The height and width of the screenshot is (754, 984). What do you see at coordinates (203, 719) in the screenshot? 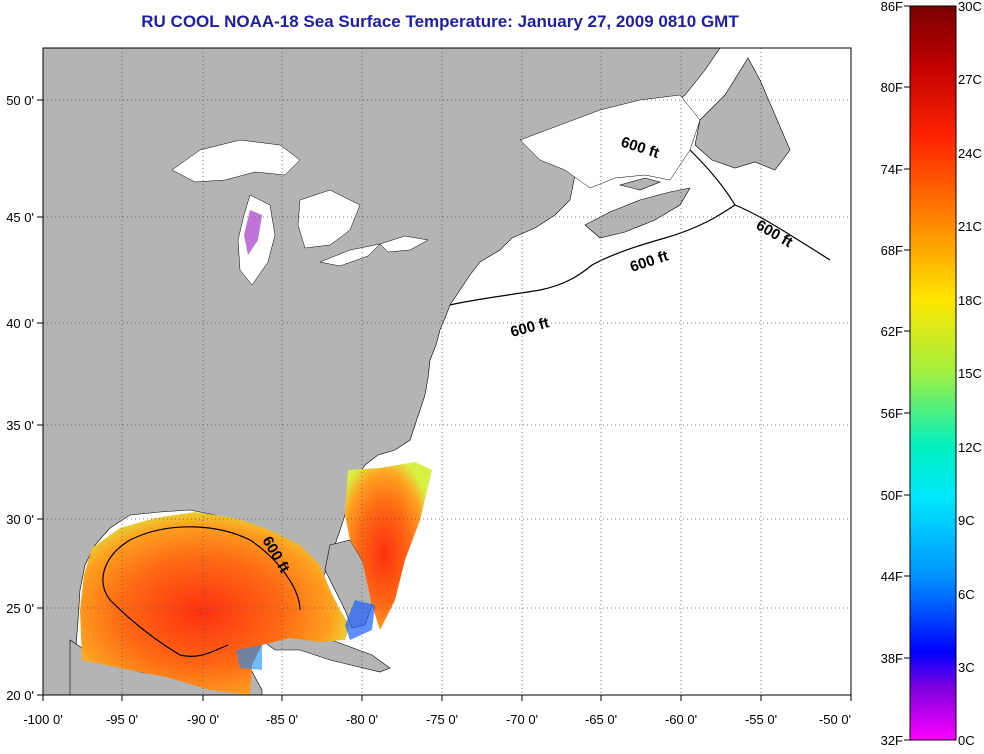
I see `lon-label: -90 0'` at bounding box center [203, 719].